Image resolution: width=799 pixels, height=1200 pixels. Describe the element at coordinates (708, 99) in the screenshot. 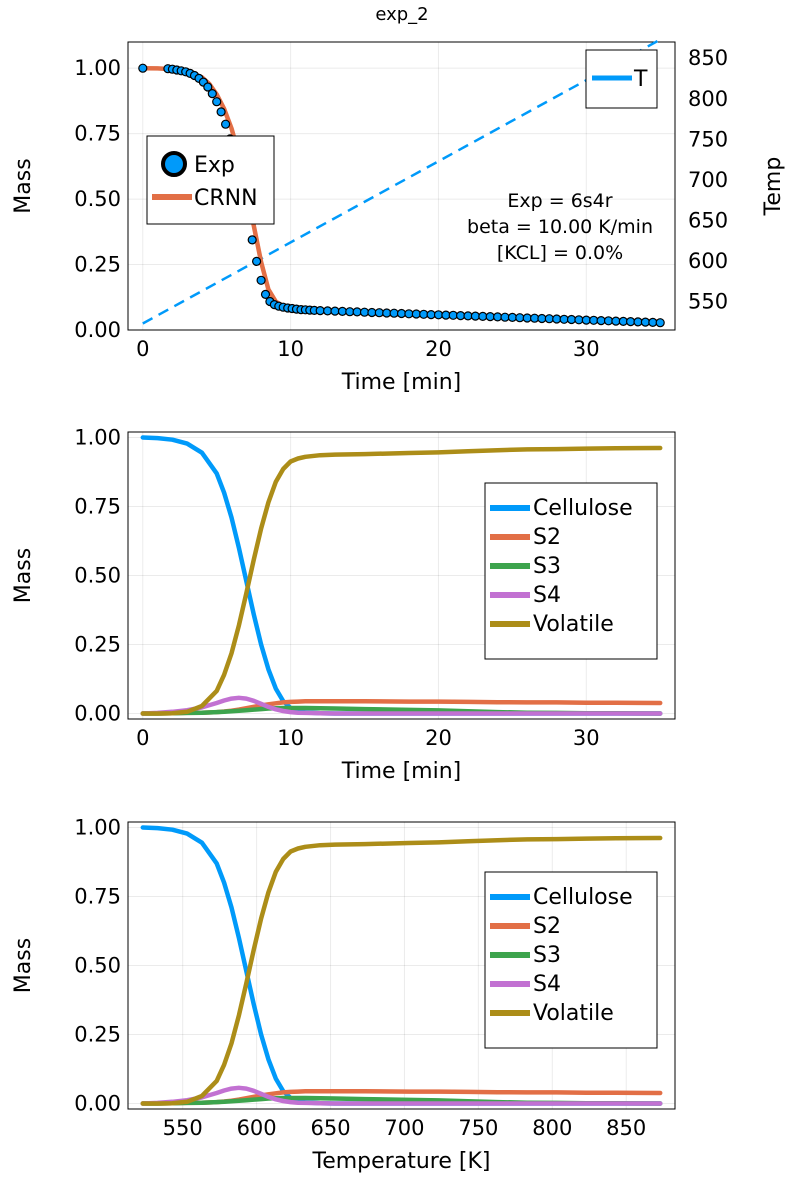

I see `y2-tick-label: 800` at that location.